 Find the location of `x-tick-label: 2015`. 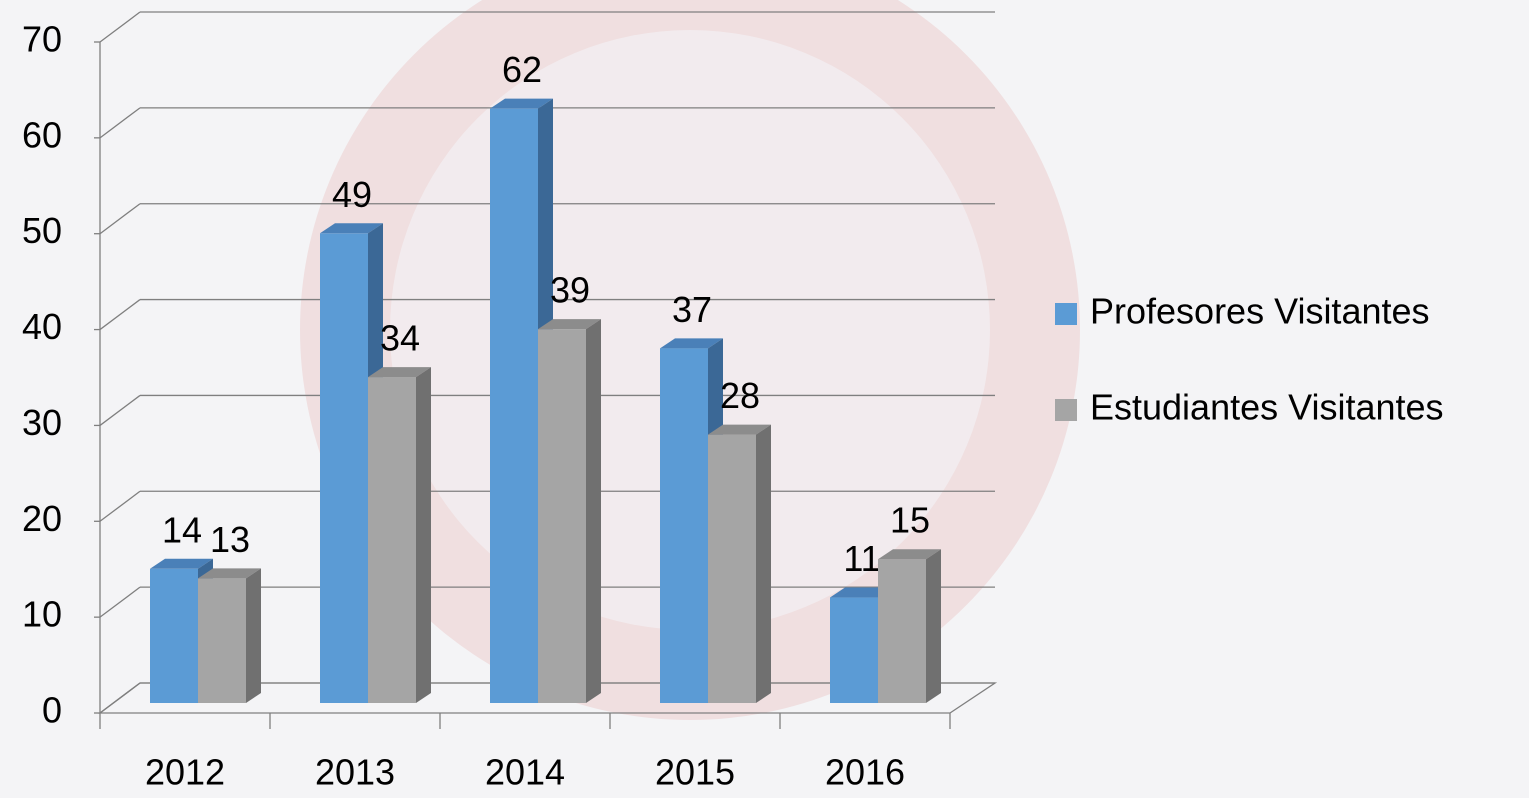

x-tick-label: 2015 is located at coordinates (695, 772).